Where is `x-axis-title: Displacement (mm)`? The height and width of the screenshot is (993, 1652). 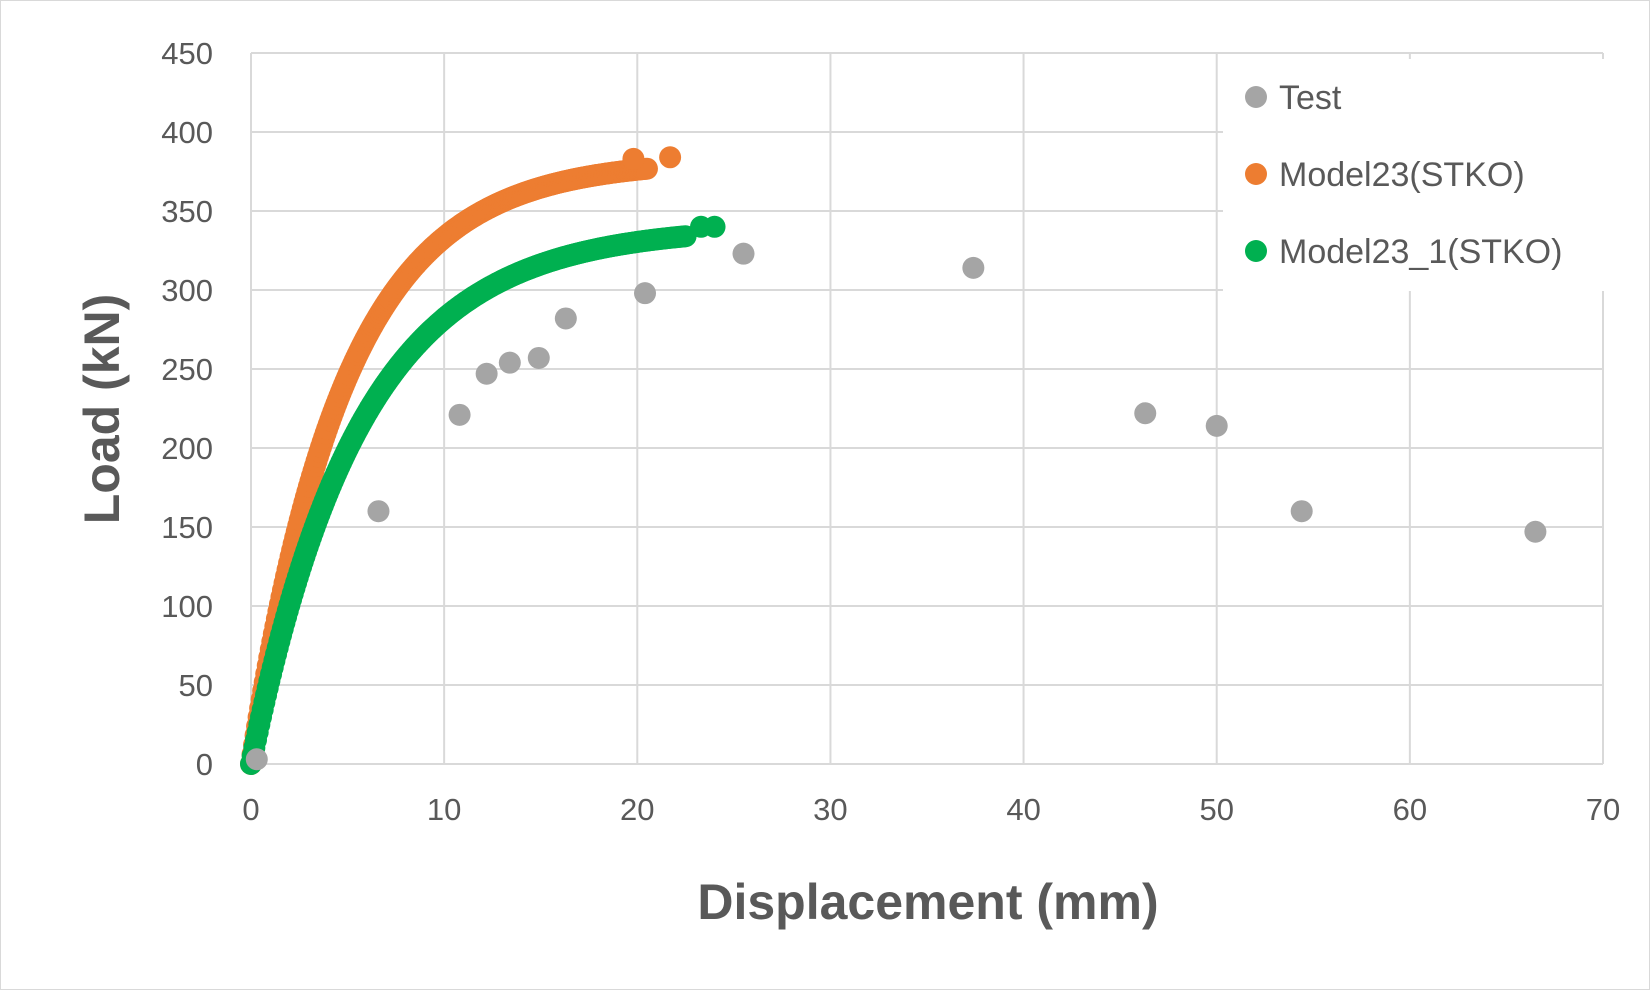
x-axis-title: Displacement (mm) is located at coordinates (927, 902).